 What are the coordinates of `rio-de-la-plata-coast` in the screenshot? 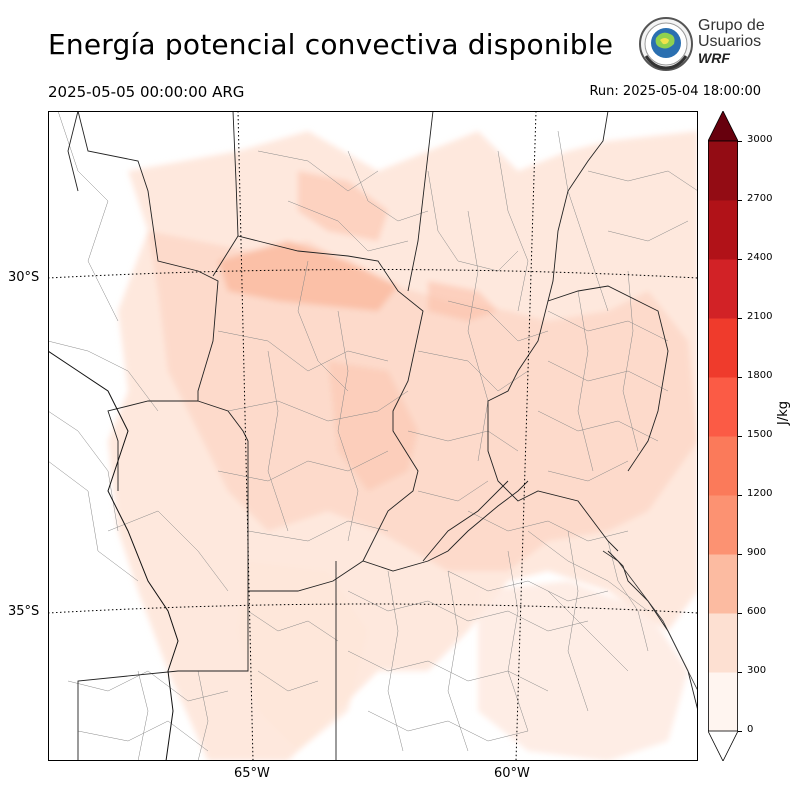 It's located at (650, 621).